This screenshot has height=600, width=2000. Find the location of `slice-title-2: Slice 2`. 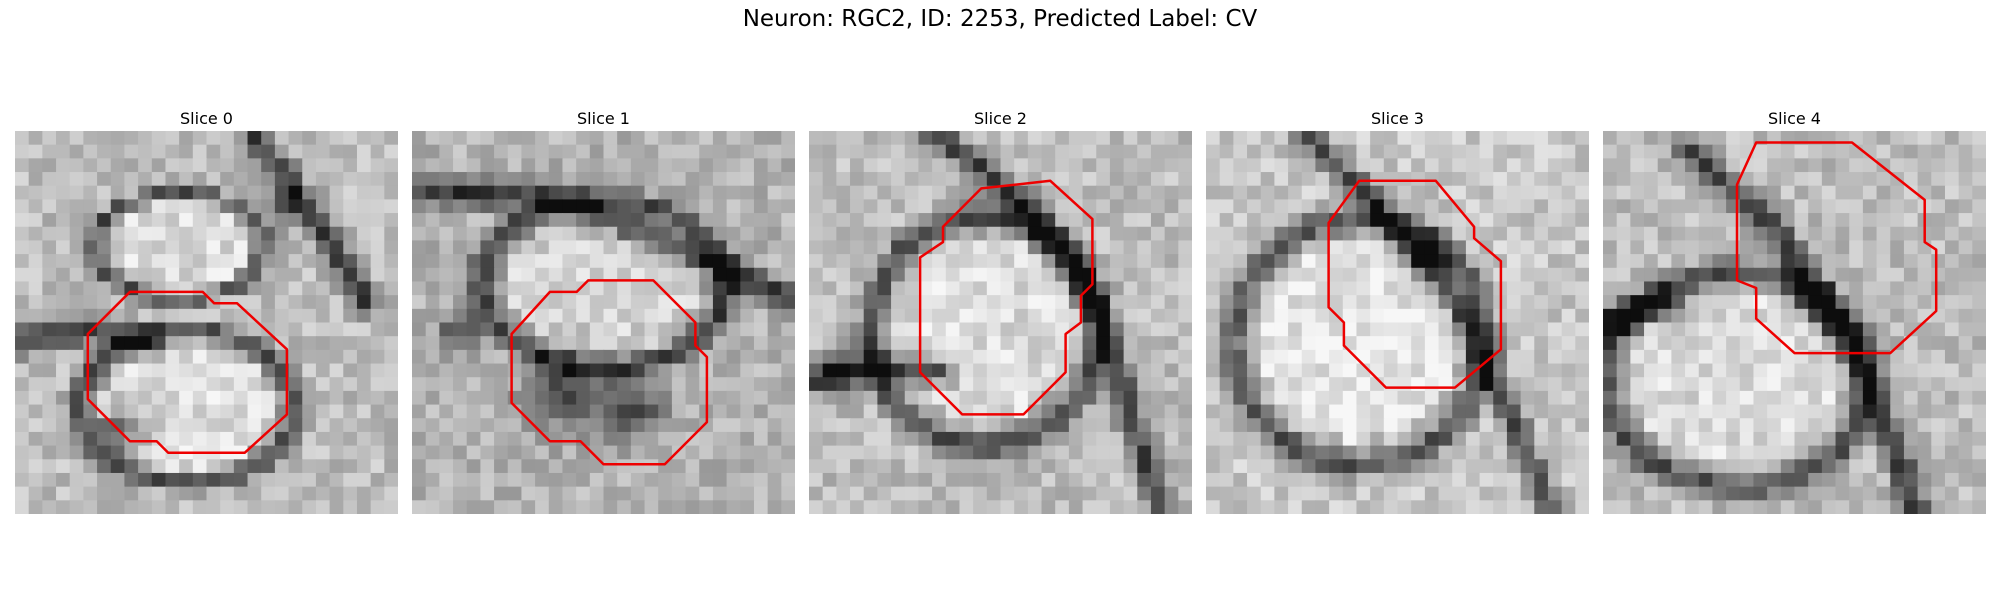

slice-title-2: Slice 2 is located at coordinates (1000, 118).